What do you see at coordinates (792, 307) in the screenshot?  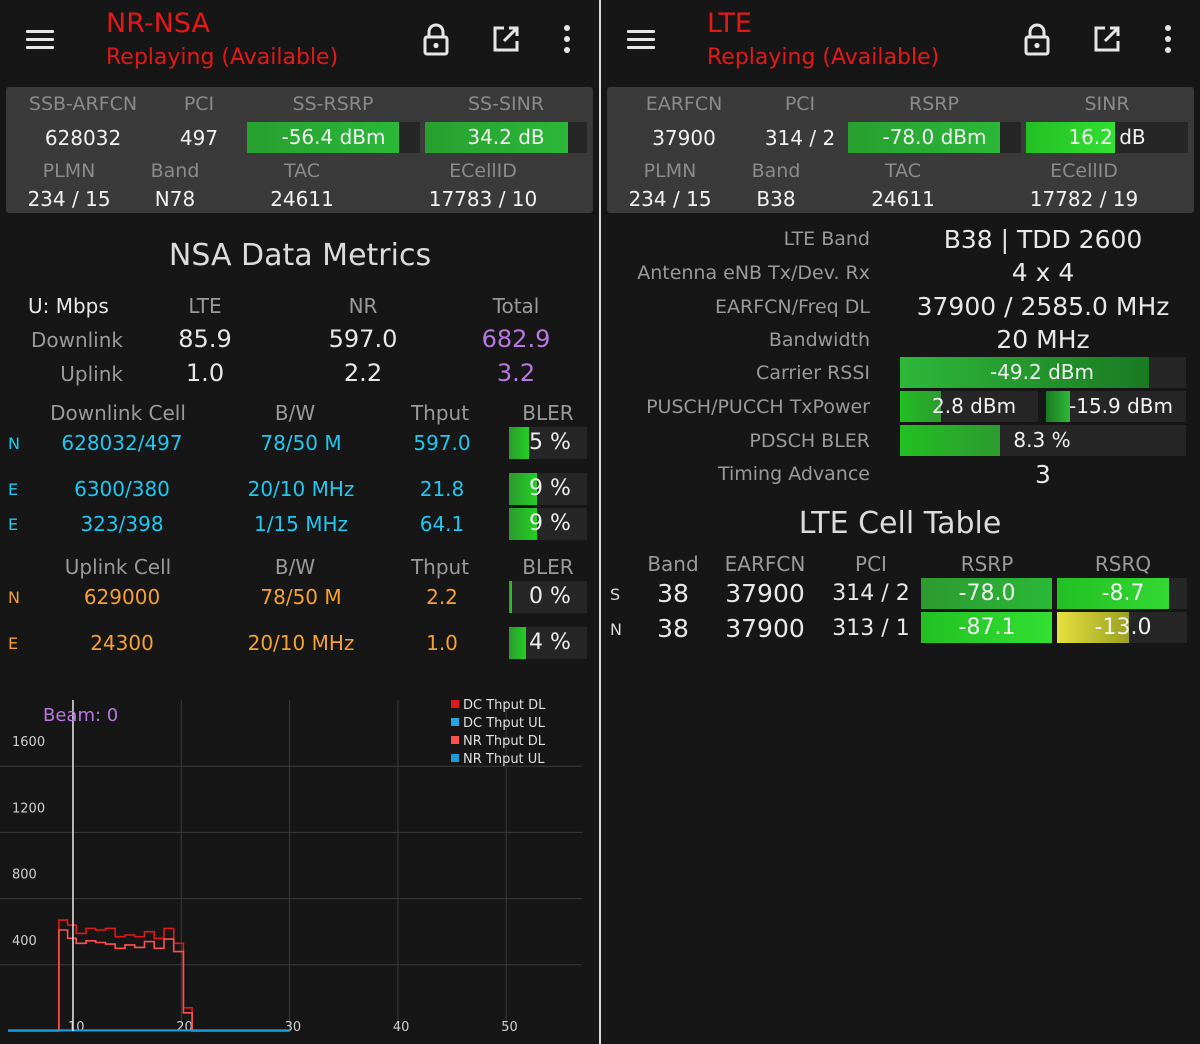 I see `earfcn-freq-label: EARFCN/Freq DL` at bounding box center [792, 307].